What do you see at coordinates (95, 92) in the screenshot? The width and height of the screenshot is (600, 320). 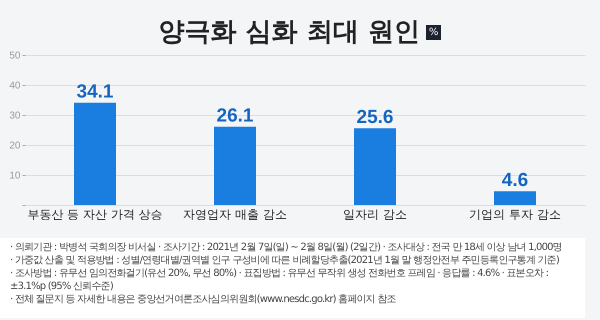 I see `data-label: 34.1` at bounding box center [95, 92].